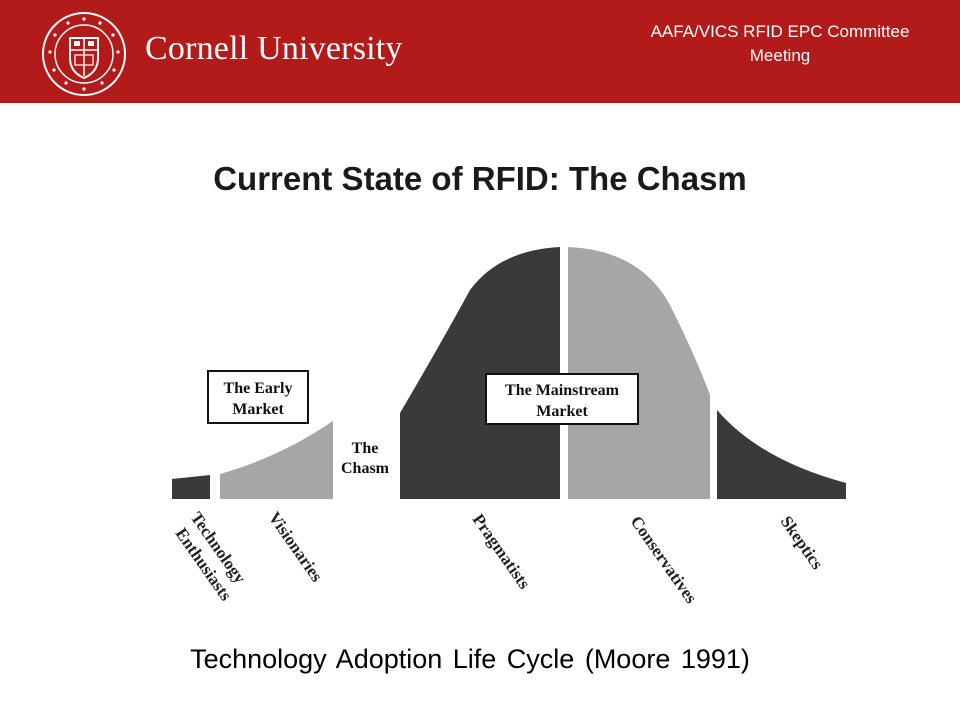  What do you see at coordinates (562, 390) in the screenshot?
I see `mainstream-label-1: The Mainstream` at bounding box center [562, 390].